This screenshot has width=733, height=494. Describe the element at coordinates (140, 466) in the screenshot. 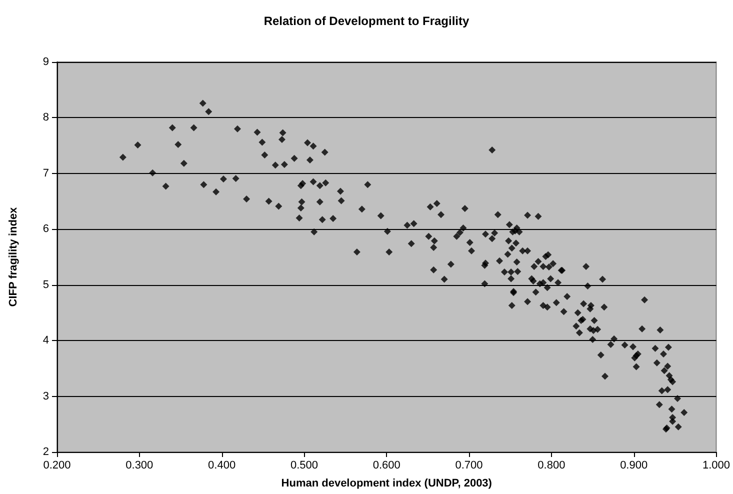

I see `x-tick-label: 0.300` at that location.